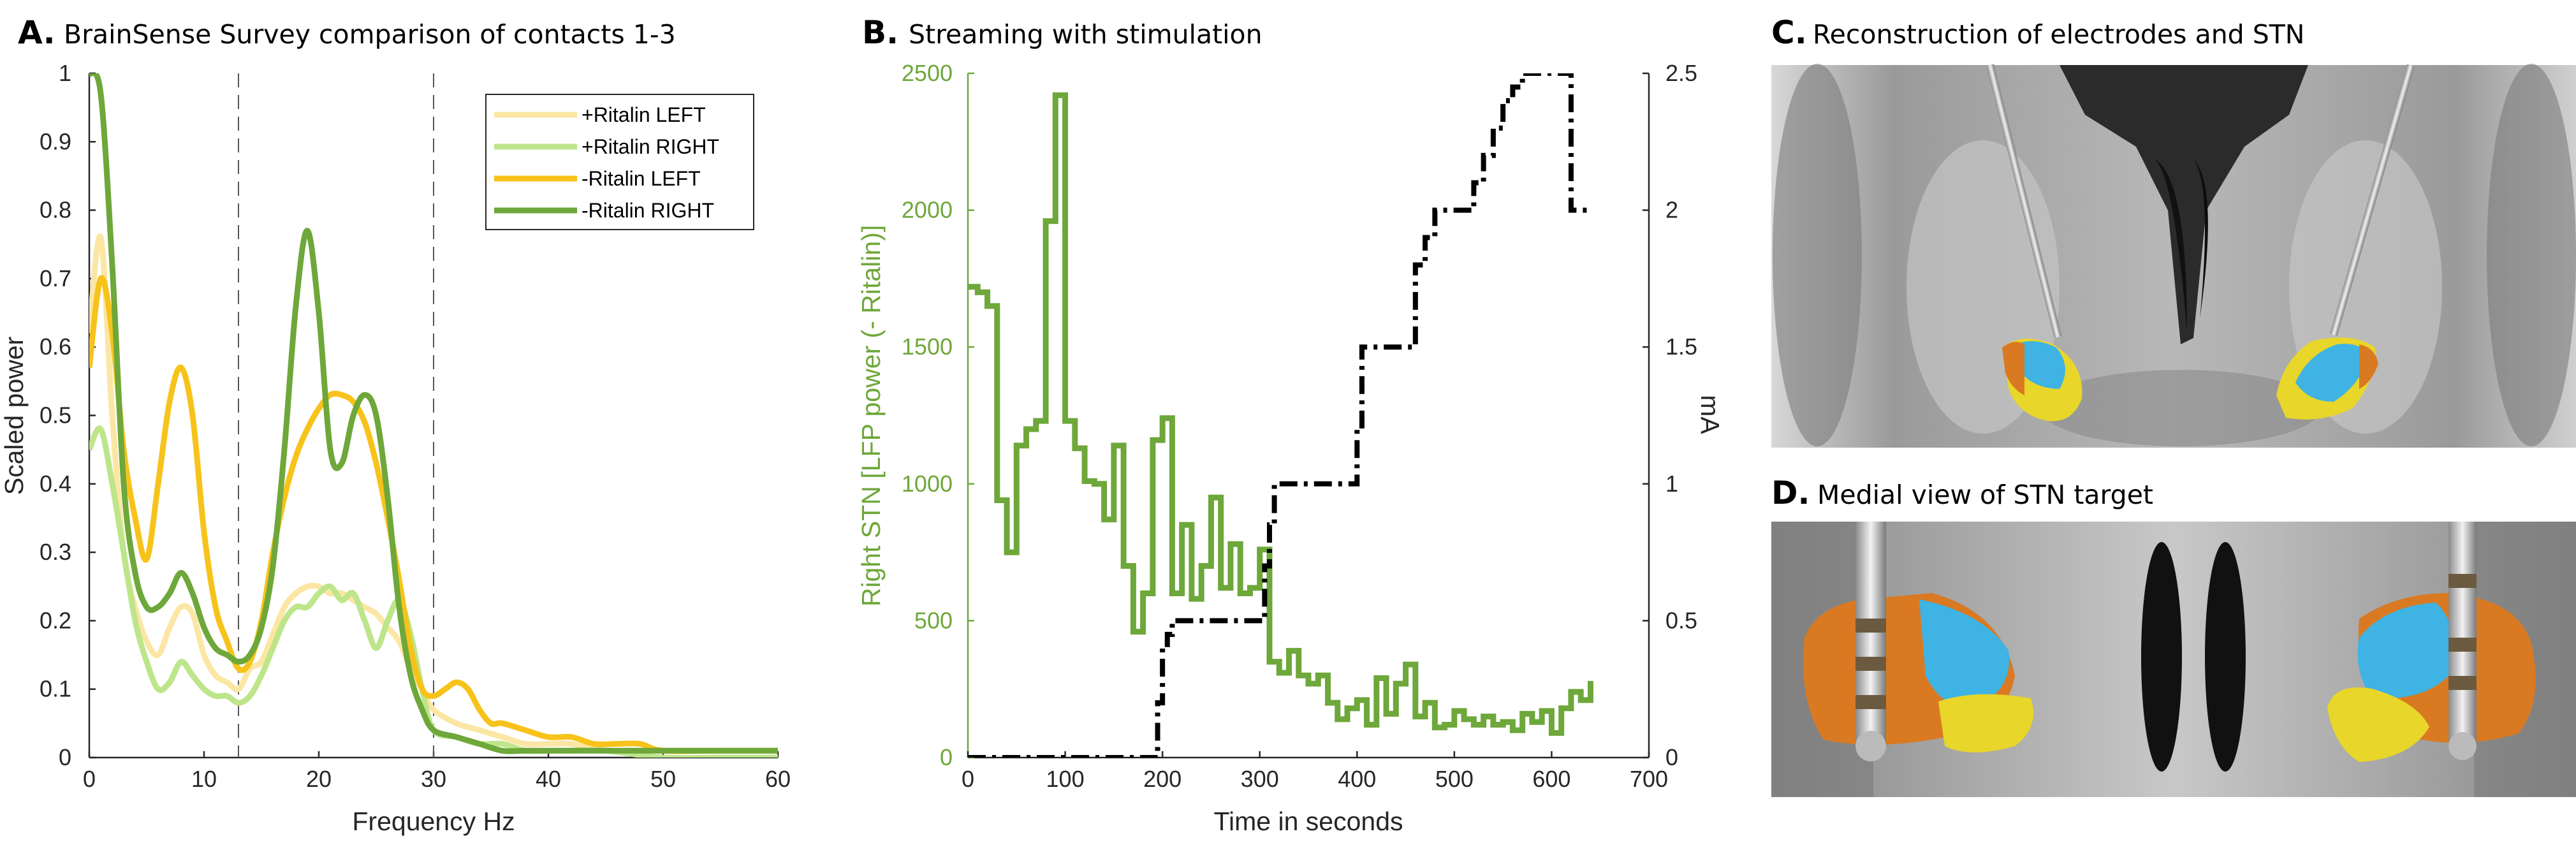  I want to click on panel-b-xtick-label: 700, so click(1649, 779).